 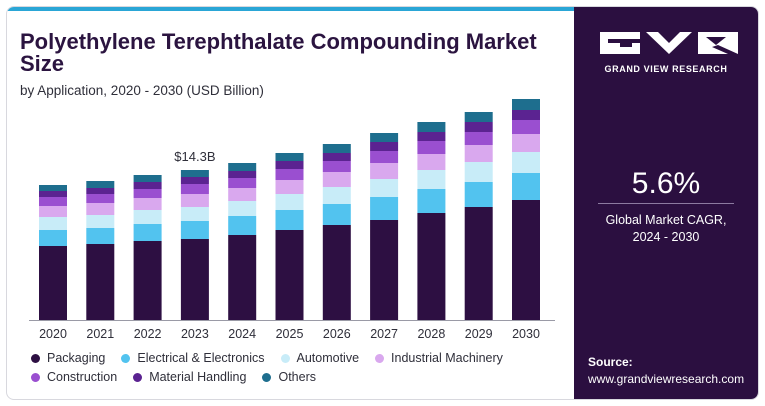 I want to click on x-tick-label-2027: 2027, so click(x=384, y=334).